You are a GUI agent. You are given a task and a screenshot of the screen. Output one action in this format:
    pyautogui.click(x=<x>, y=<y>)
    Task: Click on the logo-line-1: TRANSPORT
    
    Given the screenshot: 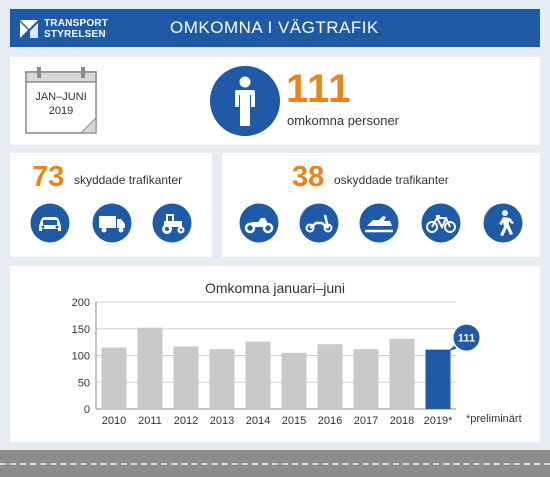 What is the action you would take?
    pyautogui.click(x=76, y=23)
    